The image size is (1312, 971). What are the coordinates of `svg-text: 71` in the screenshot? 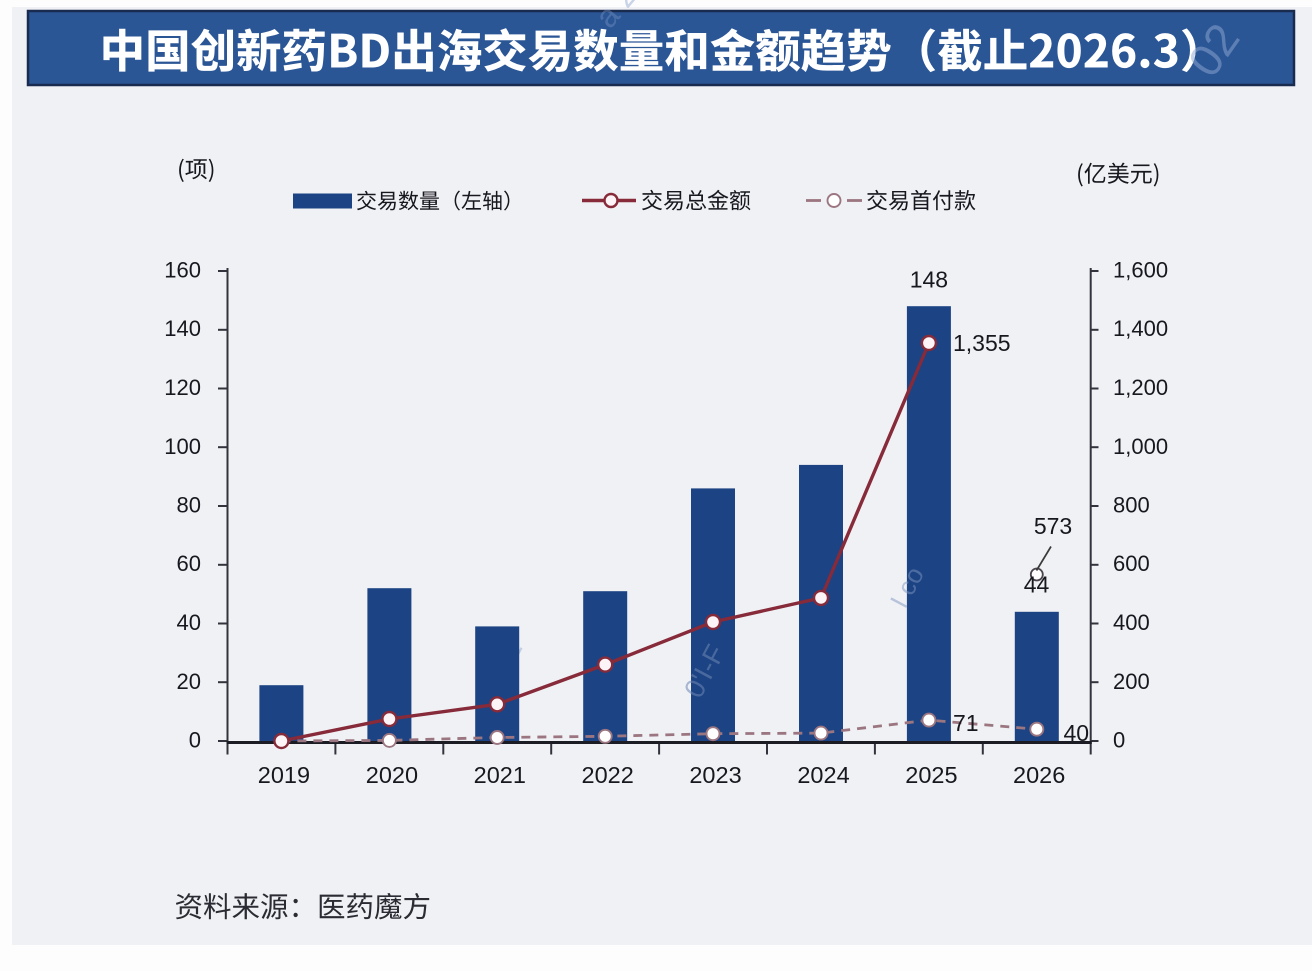 It's located at (966, 723).